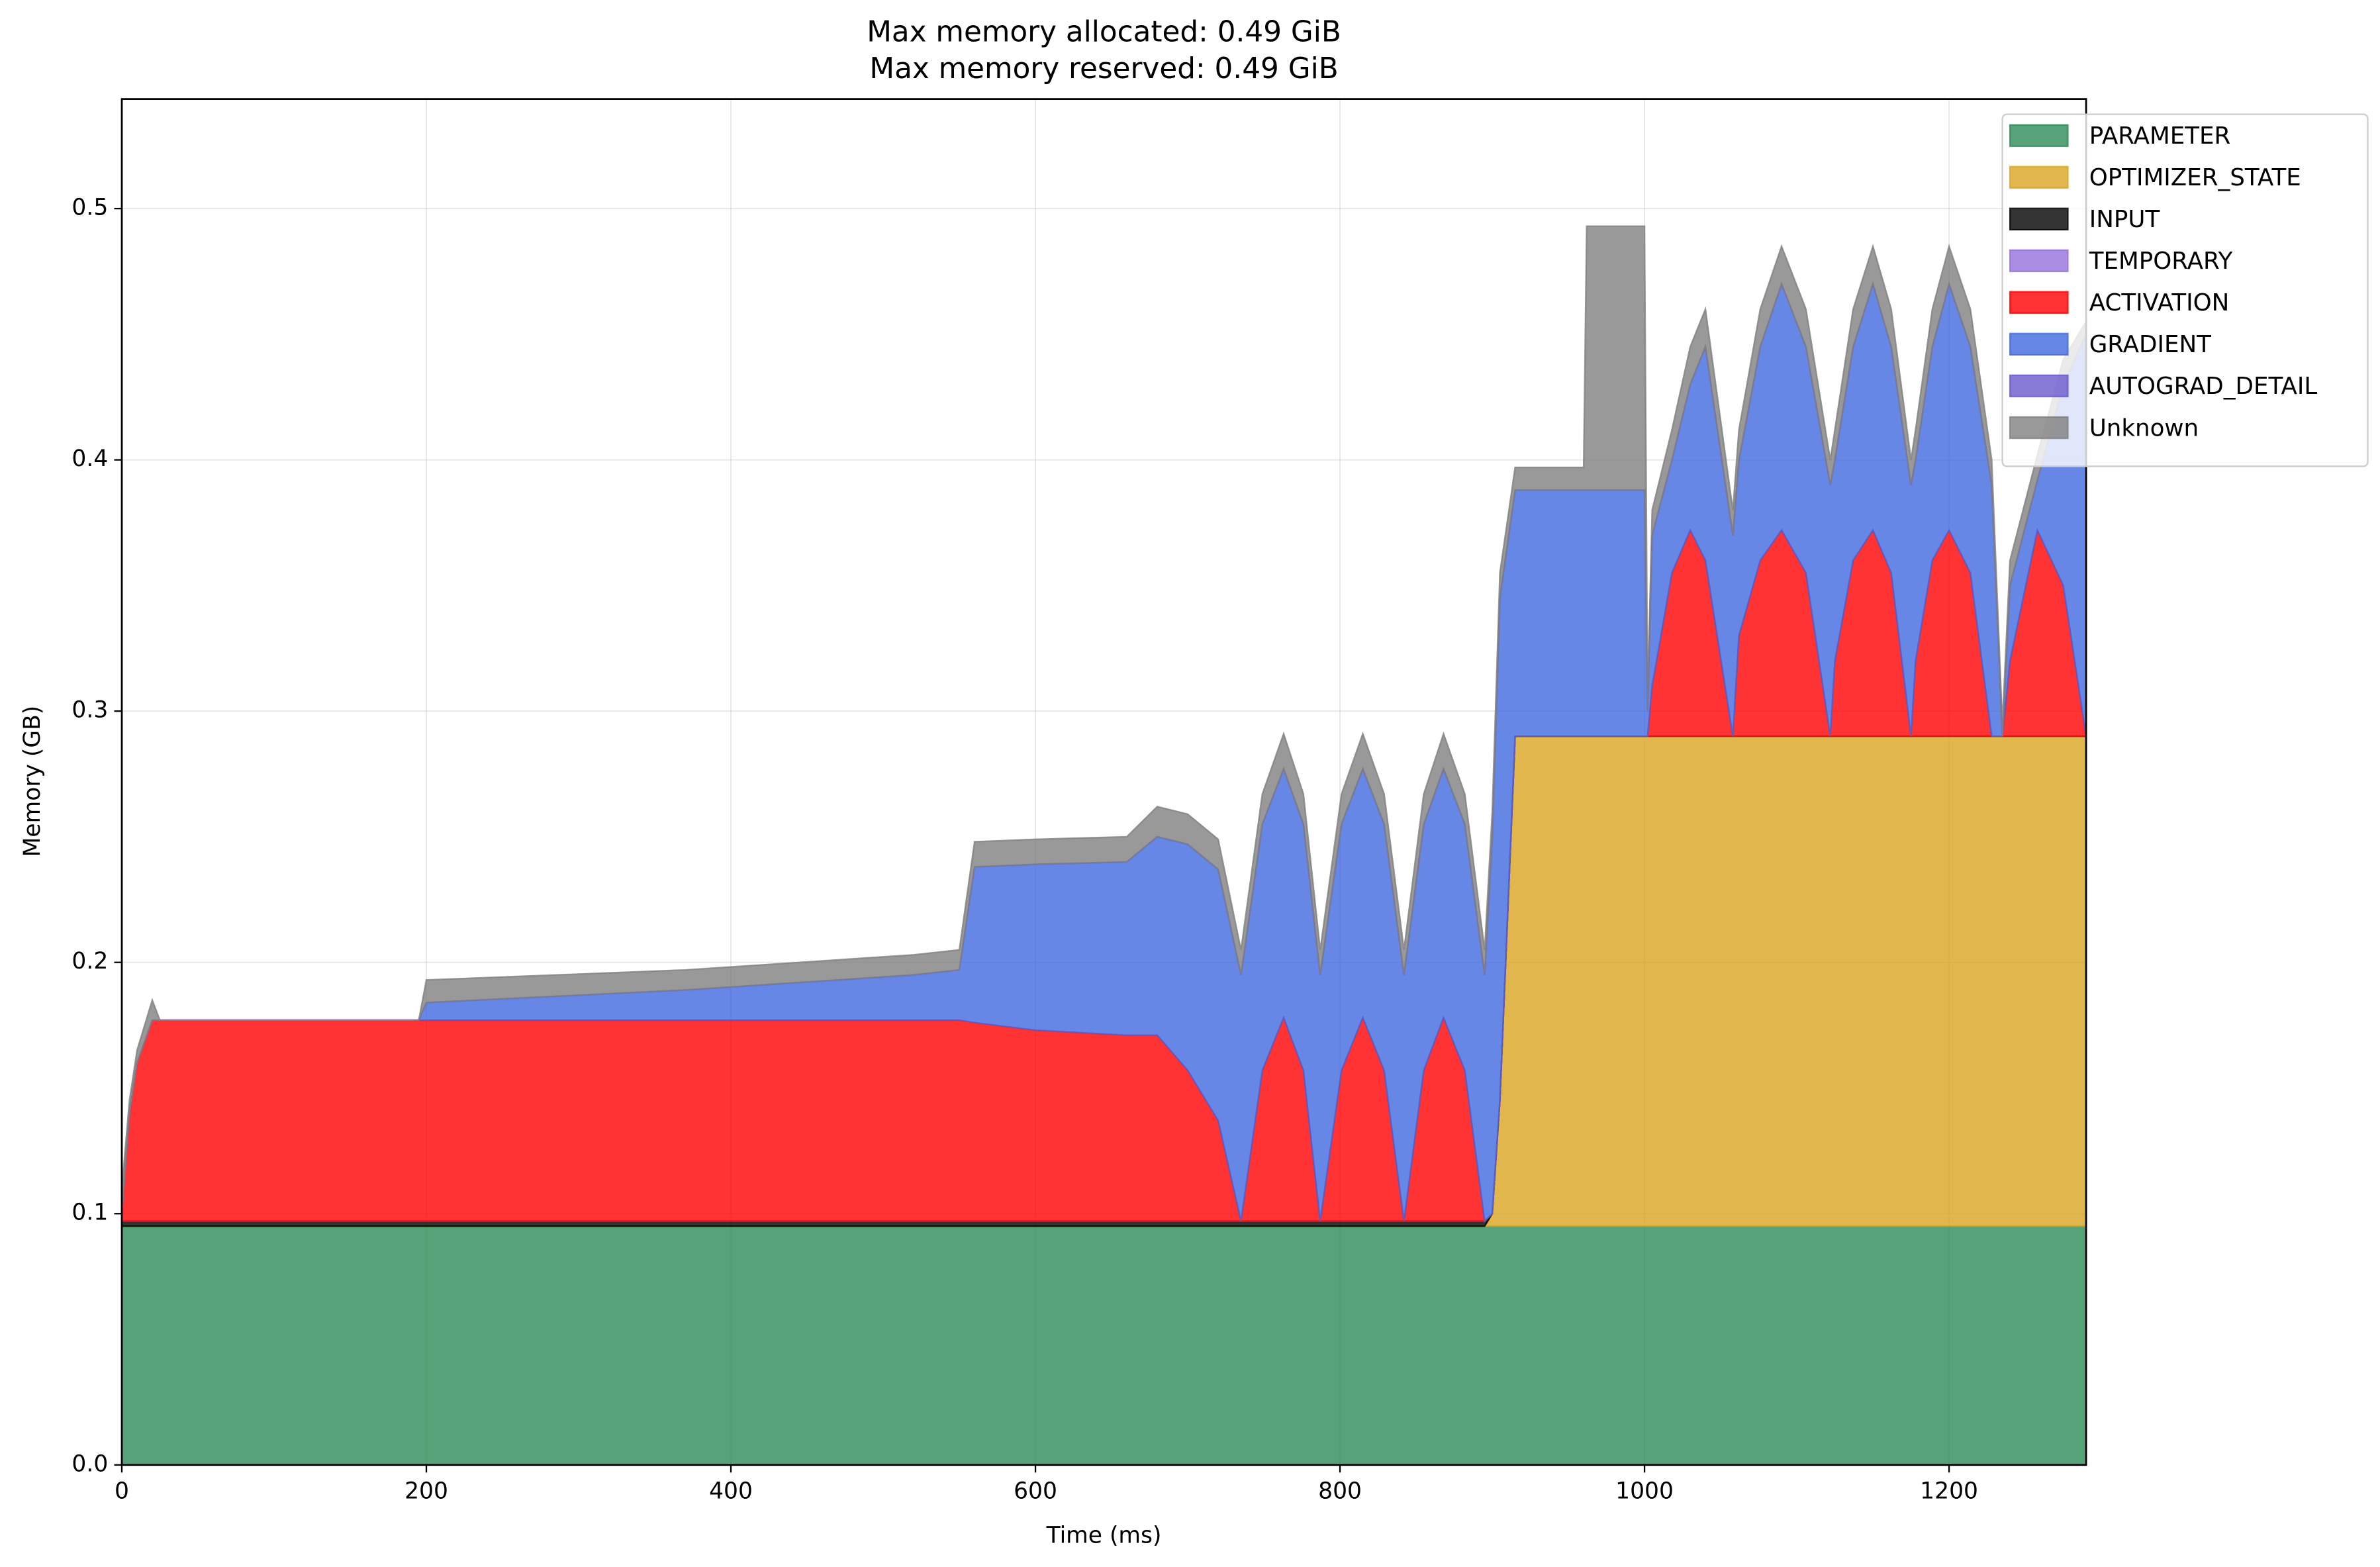 Image resolution: width=2380 pixels, height=1567 pixels. What do you see at coordinates (1644, 1491) in the screenshot?
I see `x-tick-label: 1000` at bounding box center [1644, 1491].